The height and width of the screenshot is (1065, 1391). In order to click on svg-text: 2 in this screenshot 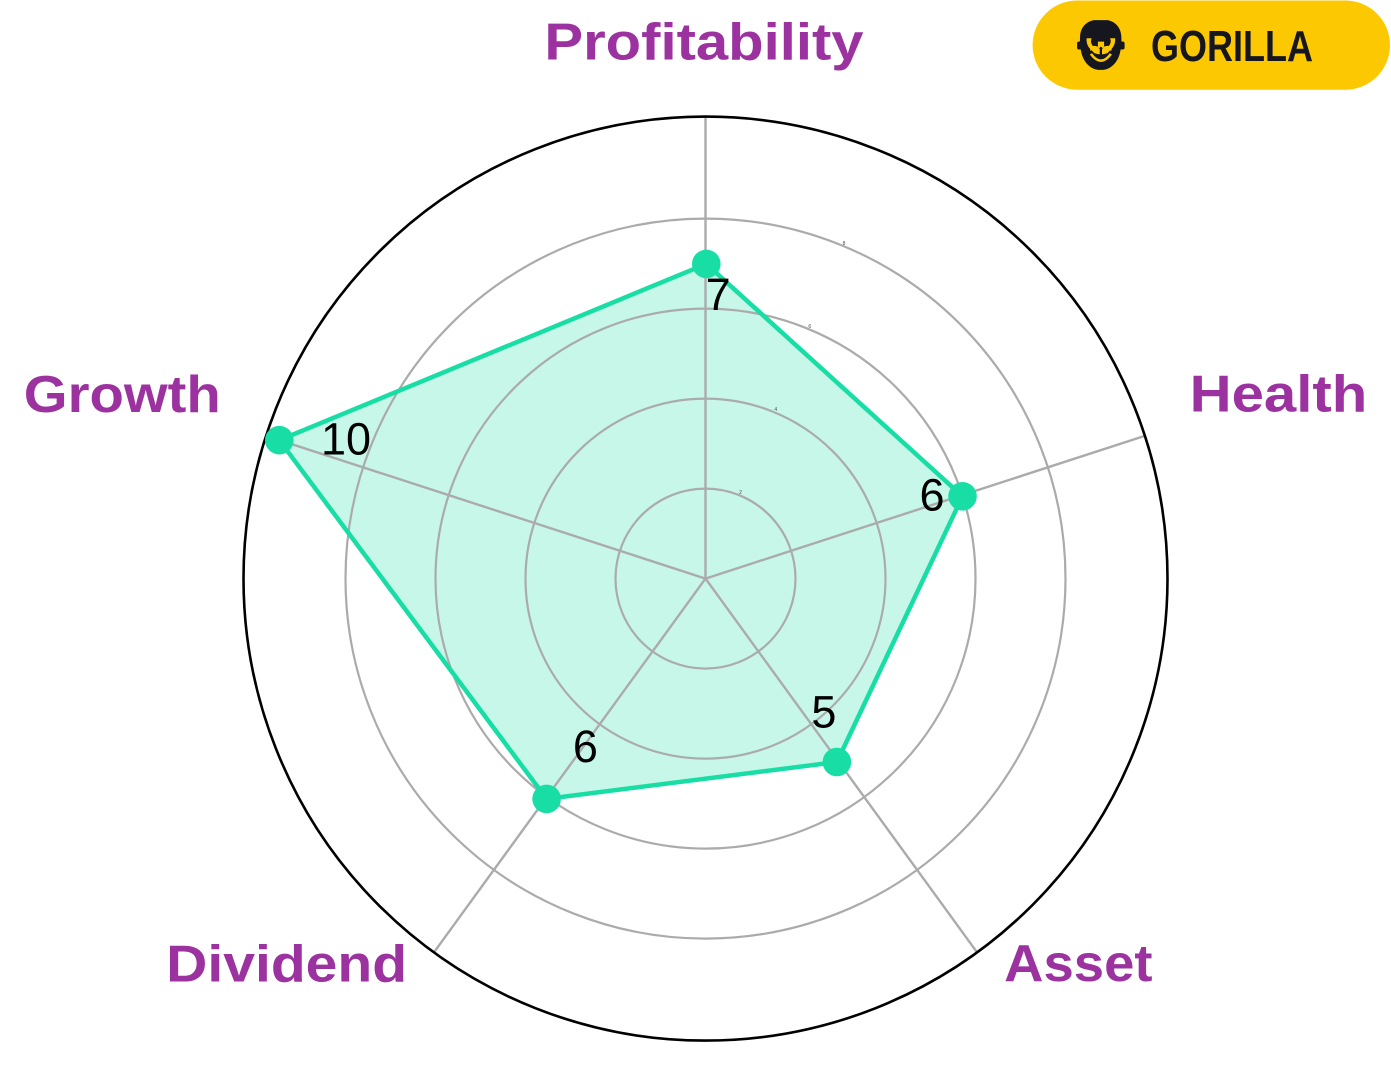, I will do `click(740, 493)`.